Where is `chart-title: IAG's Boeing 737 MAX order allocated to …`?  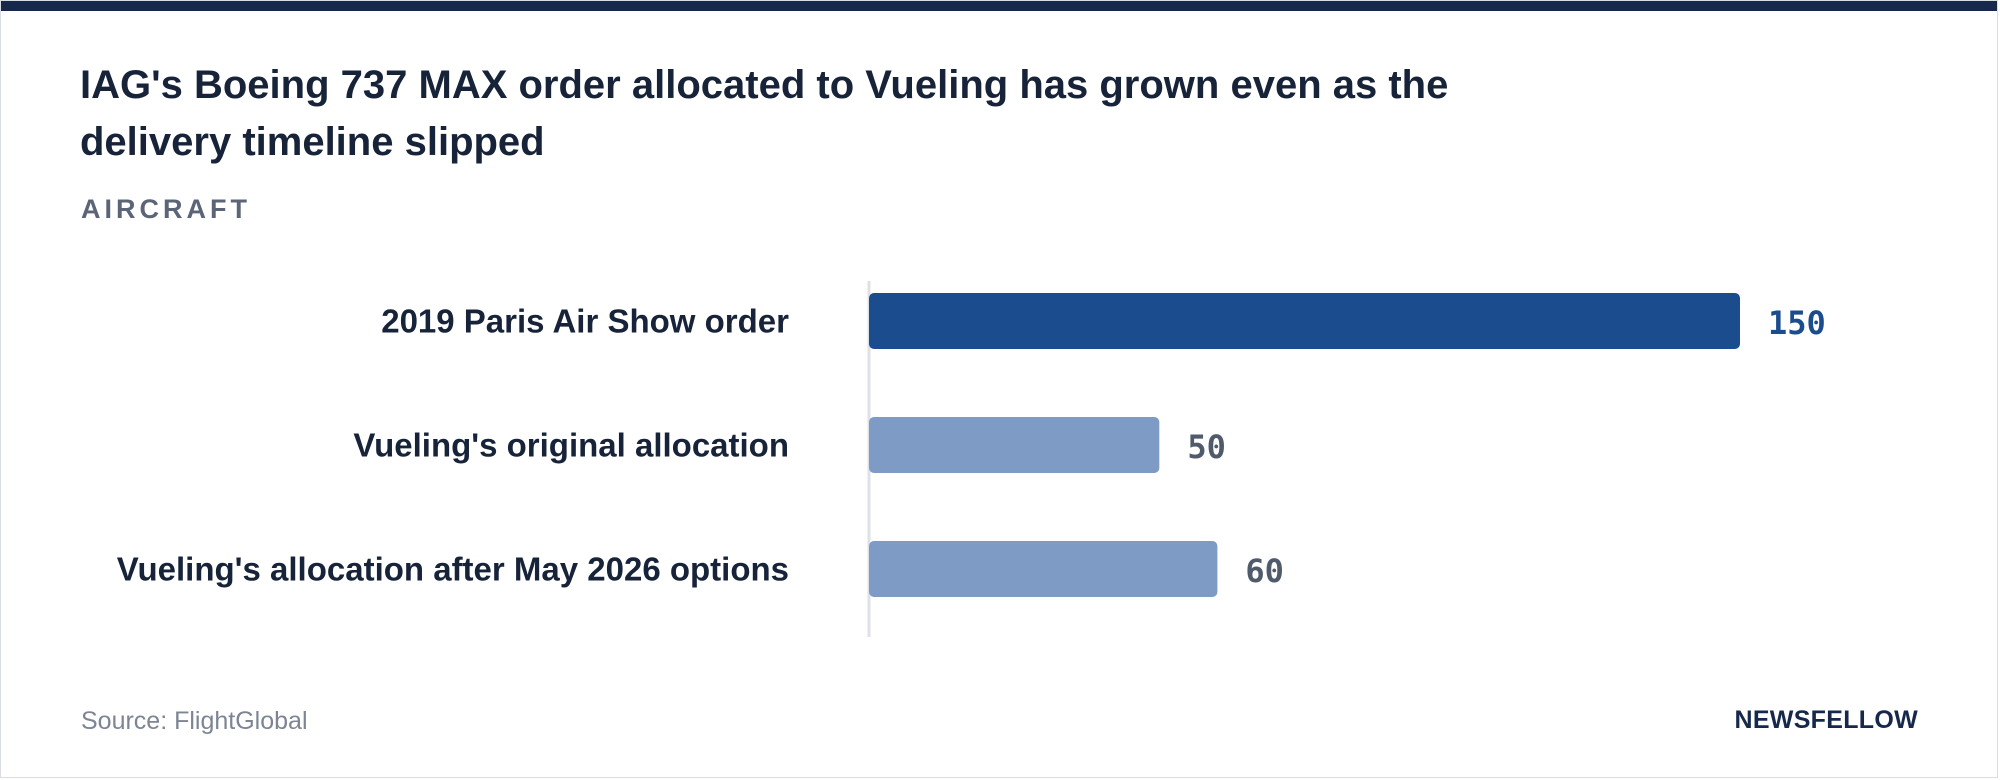
chart-title: IAG's Boeing 737 MAX order allocated to … is located at coordinates (764, 113).